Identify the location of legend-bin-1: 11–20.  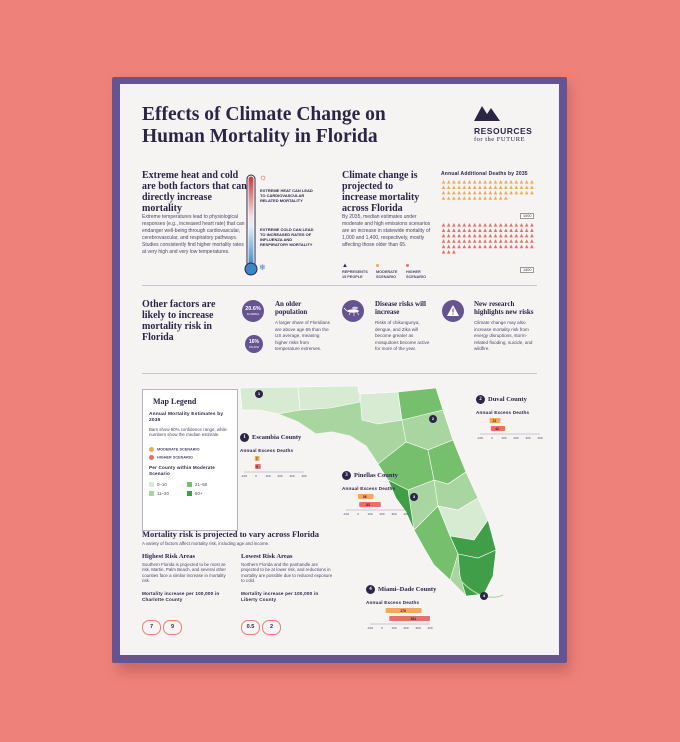
(159, 494).